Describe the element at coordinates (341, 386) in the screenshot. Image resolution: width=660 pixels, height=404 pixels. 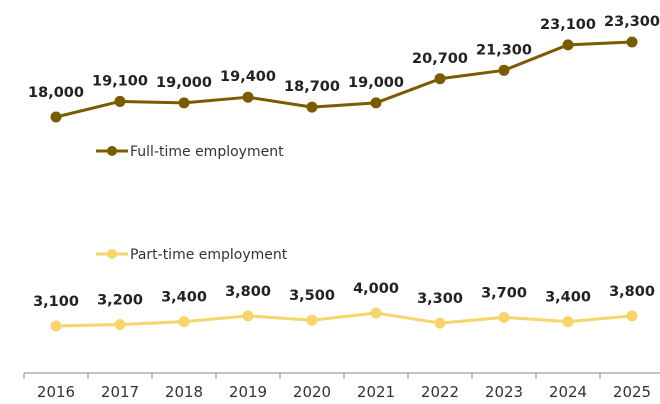
I see `x-axis: 2016 2017 2018 2019 2020 2021 2022 2023 2024 2025` at that location.